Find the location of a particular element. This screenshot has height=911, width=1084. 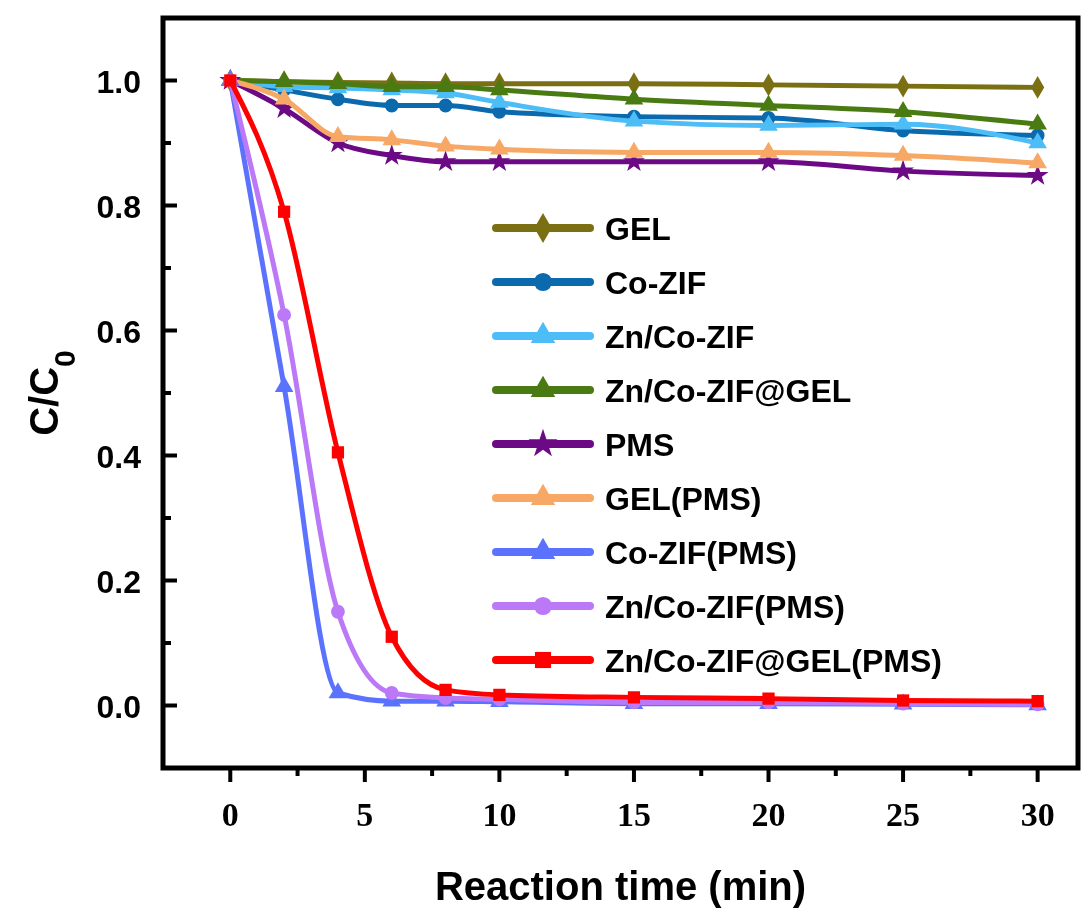

x-axis-title: Reaction time (min) is located at coordinates (620, 886).